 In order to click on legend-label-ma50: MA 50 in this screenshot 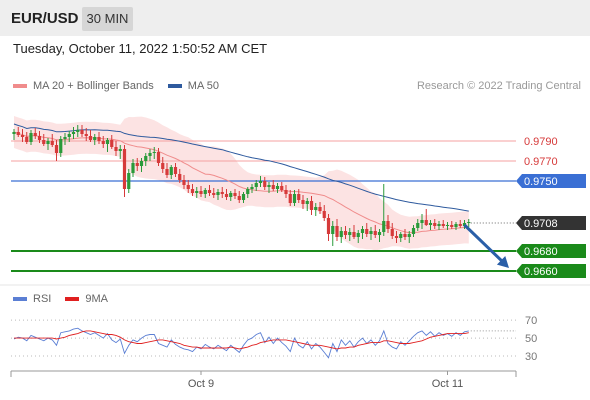, I will do `click(203, 86)`.